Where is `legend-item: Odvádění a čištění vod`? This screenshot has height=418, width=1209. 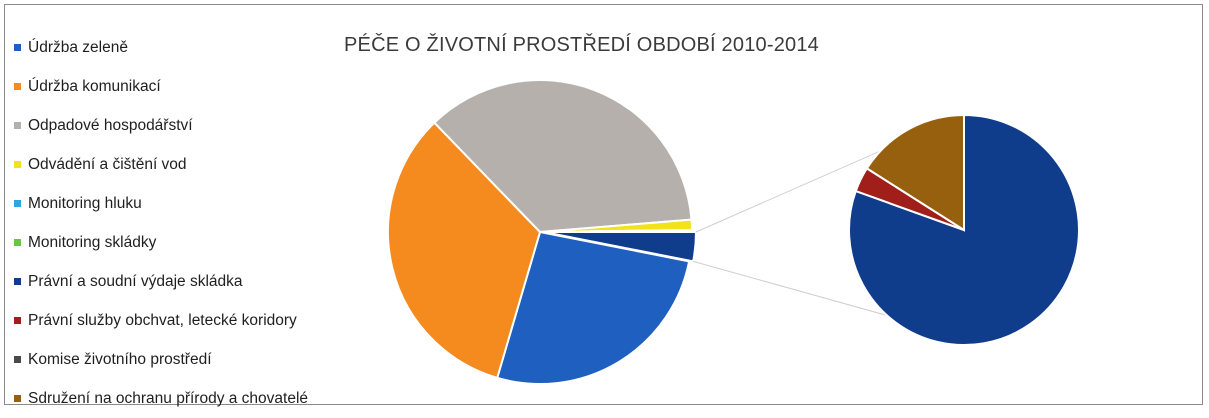 legend-item: Odvádění a čištění vod is located at coordinates (161, 164).